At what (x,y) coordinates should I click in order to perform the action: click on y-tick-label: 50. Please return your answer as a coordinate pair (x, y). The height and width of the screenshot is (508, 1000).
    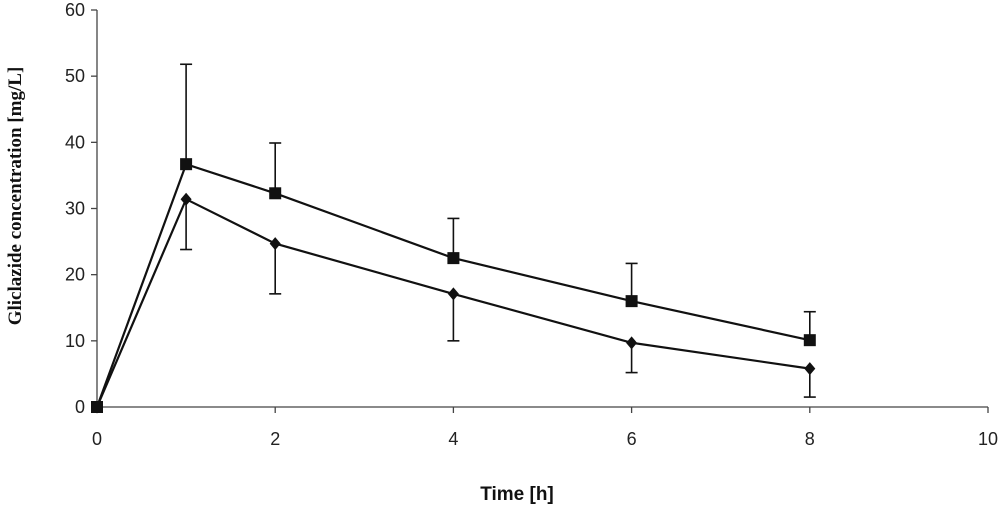
    Looking at the image, I should click on (75, 76).